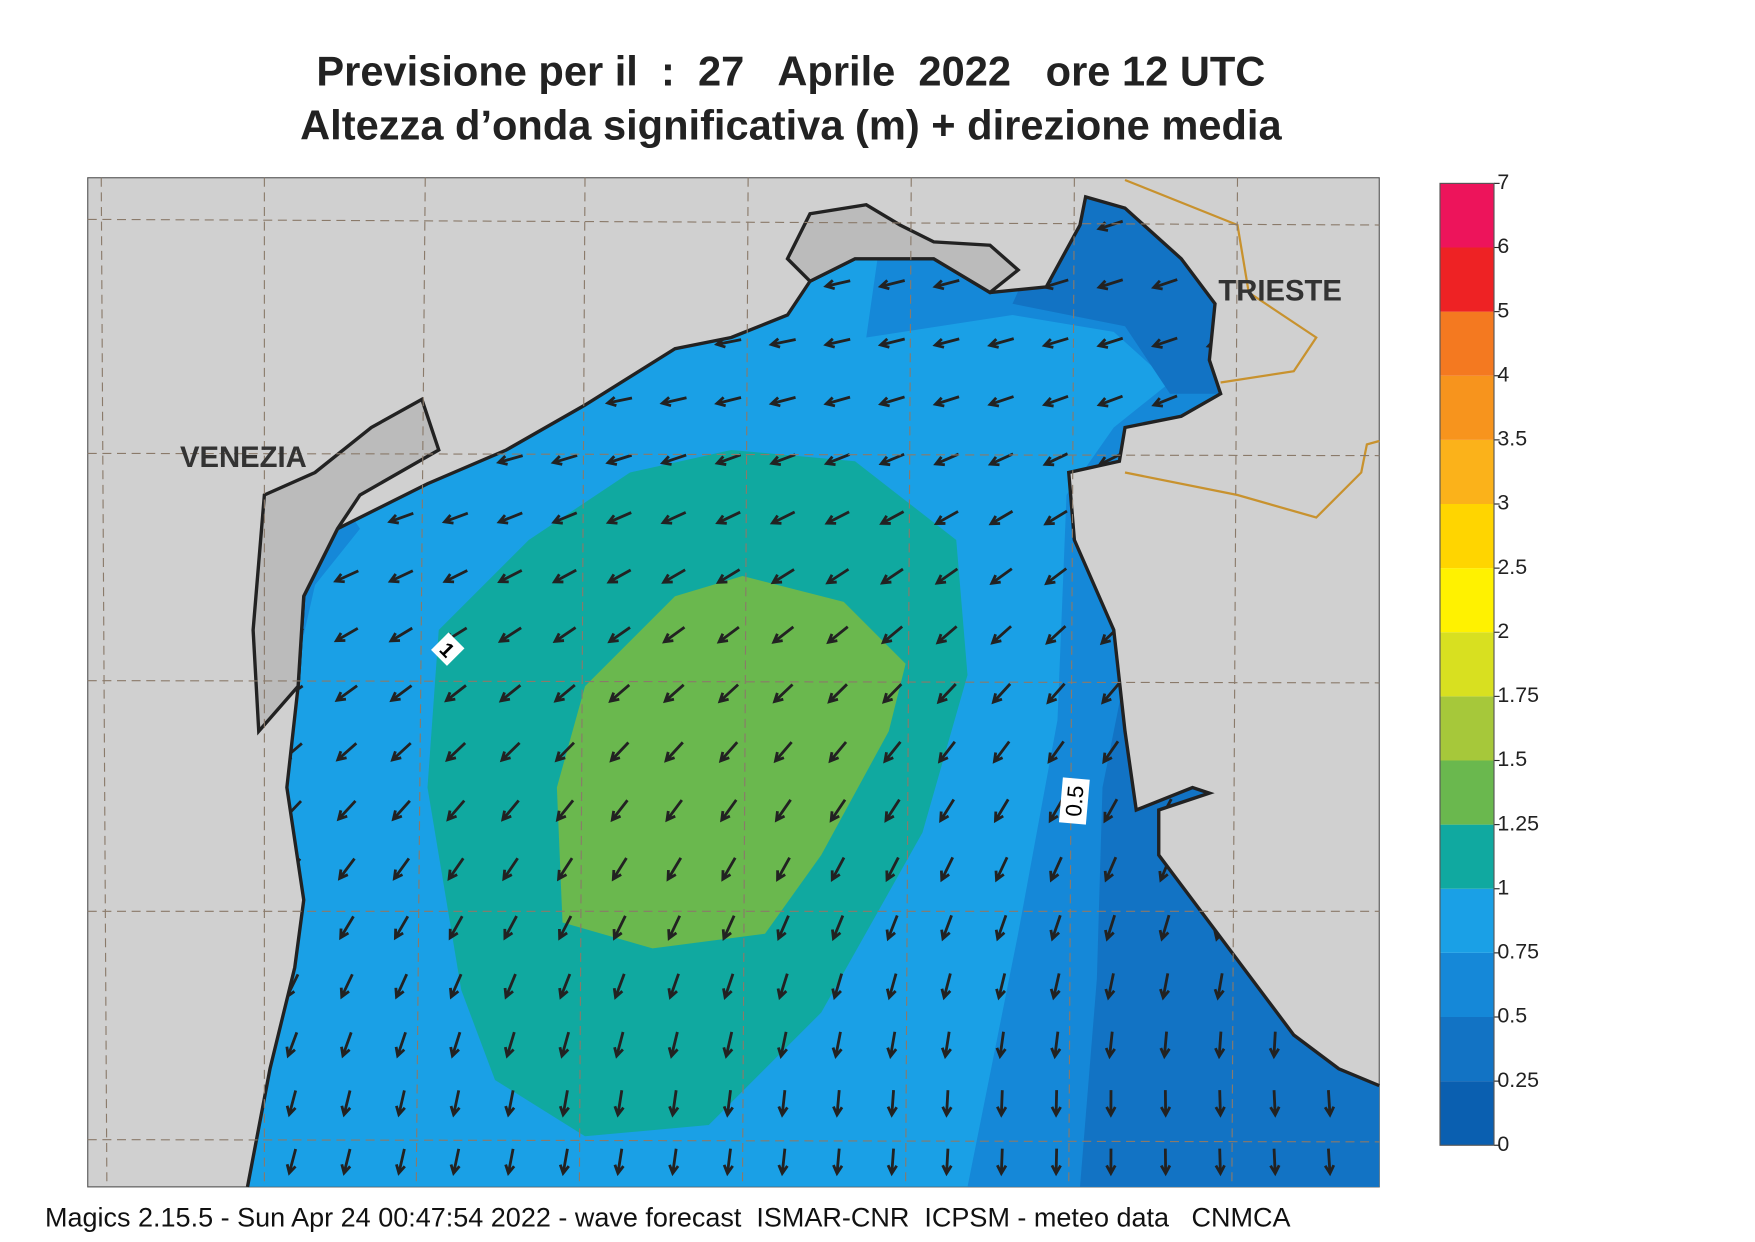 The height and width of the screenshot is (1242, 1755). I want to click on colorbar-label: 1.5, so click(1512, 759).